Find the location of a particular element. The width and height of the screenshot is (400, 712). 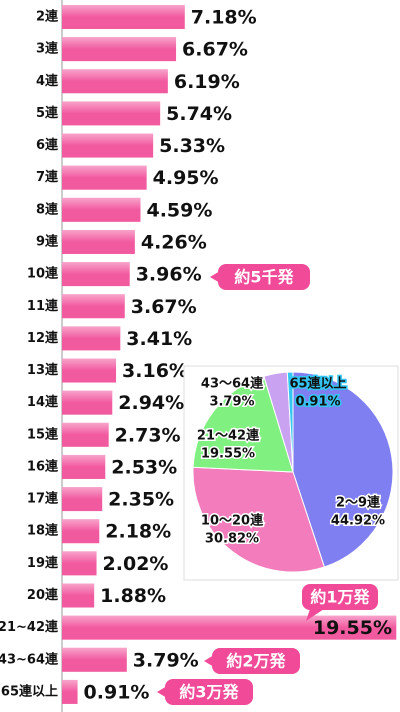

value-label: 4.59% is located at coordinates (179, 210).